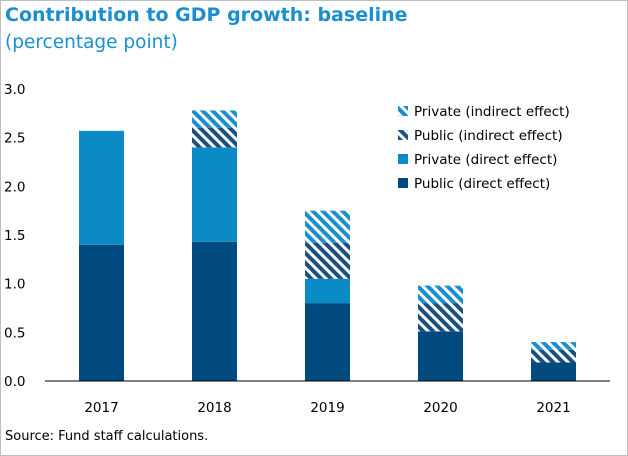  What do you see at coordinates (482, 184) in the screenshot?
I see `legend-label: Public (direct effect)` at bounding box center [482, 184].